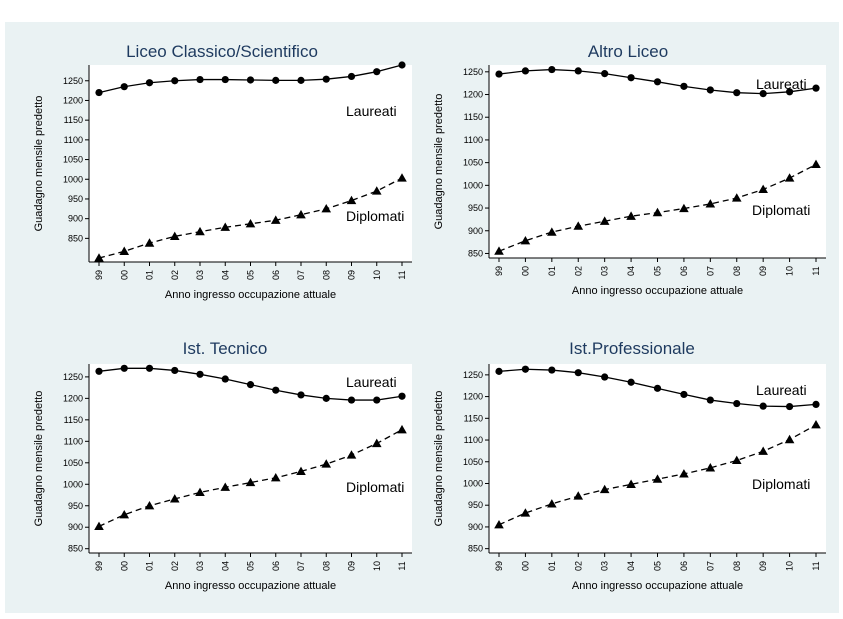  What do you see at coordinates (73, 484) in the screenshot?
I see `y-tick-label: 1000` at bounding box center [73, 484].